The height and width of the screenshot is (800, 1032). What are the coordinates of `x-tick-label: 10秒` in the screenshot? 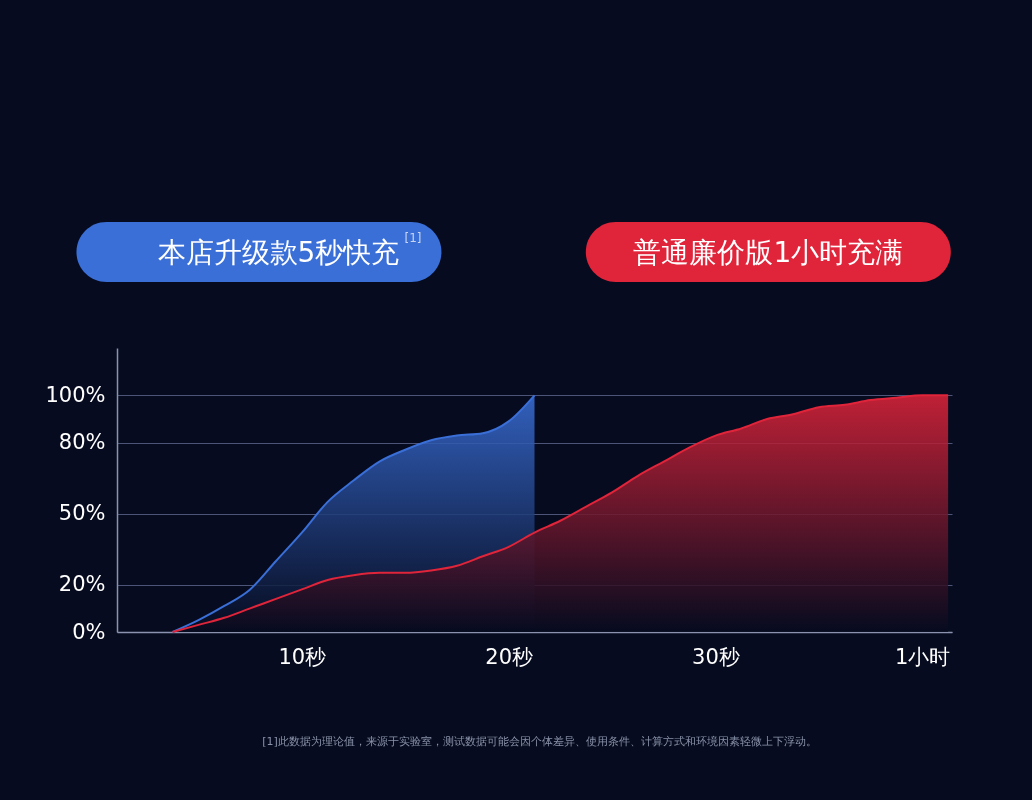 It's located at (302, 656).